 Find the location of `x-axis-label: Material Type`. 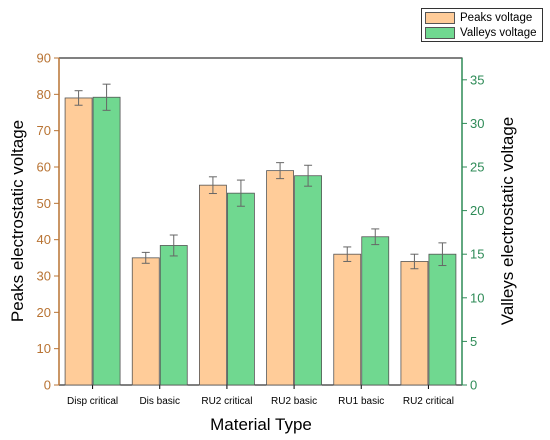

x-axis-label: Material Type is located at coordinates (261, 424).